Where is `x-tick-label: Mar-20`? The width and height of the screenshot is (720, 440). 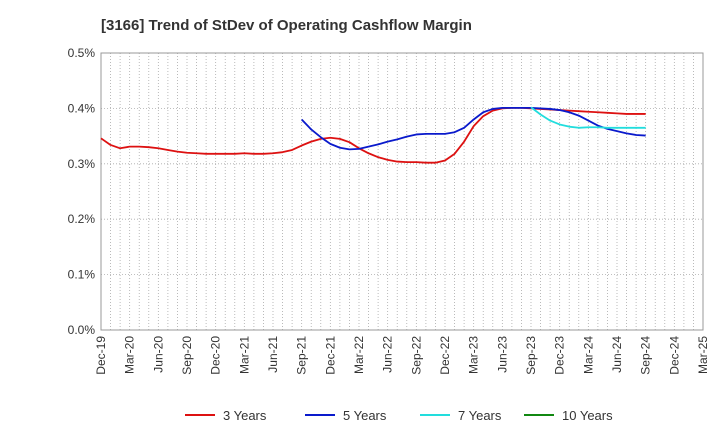 x-tick-label: Mar-20 is located at coordinates (130, 355).